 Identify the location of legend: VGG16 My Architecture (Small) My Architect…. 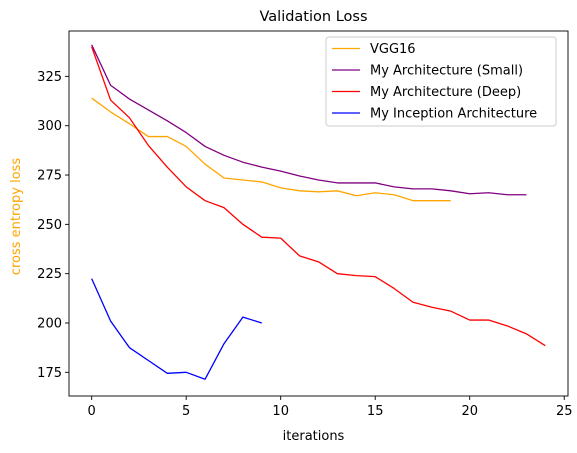
(441, 81).